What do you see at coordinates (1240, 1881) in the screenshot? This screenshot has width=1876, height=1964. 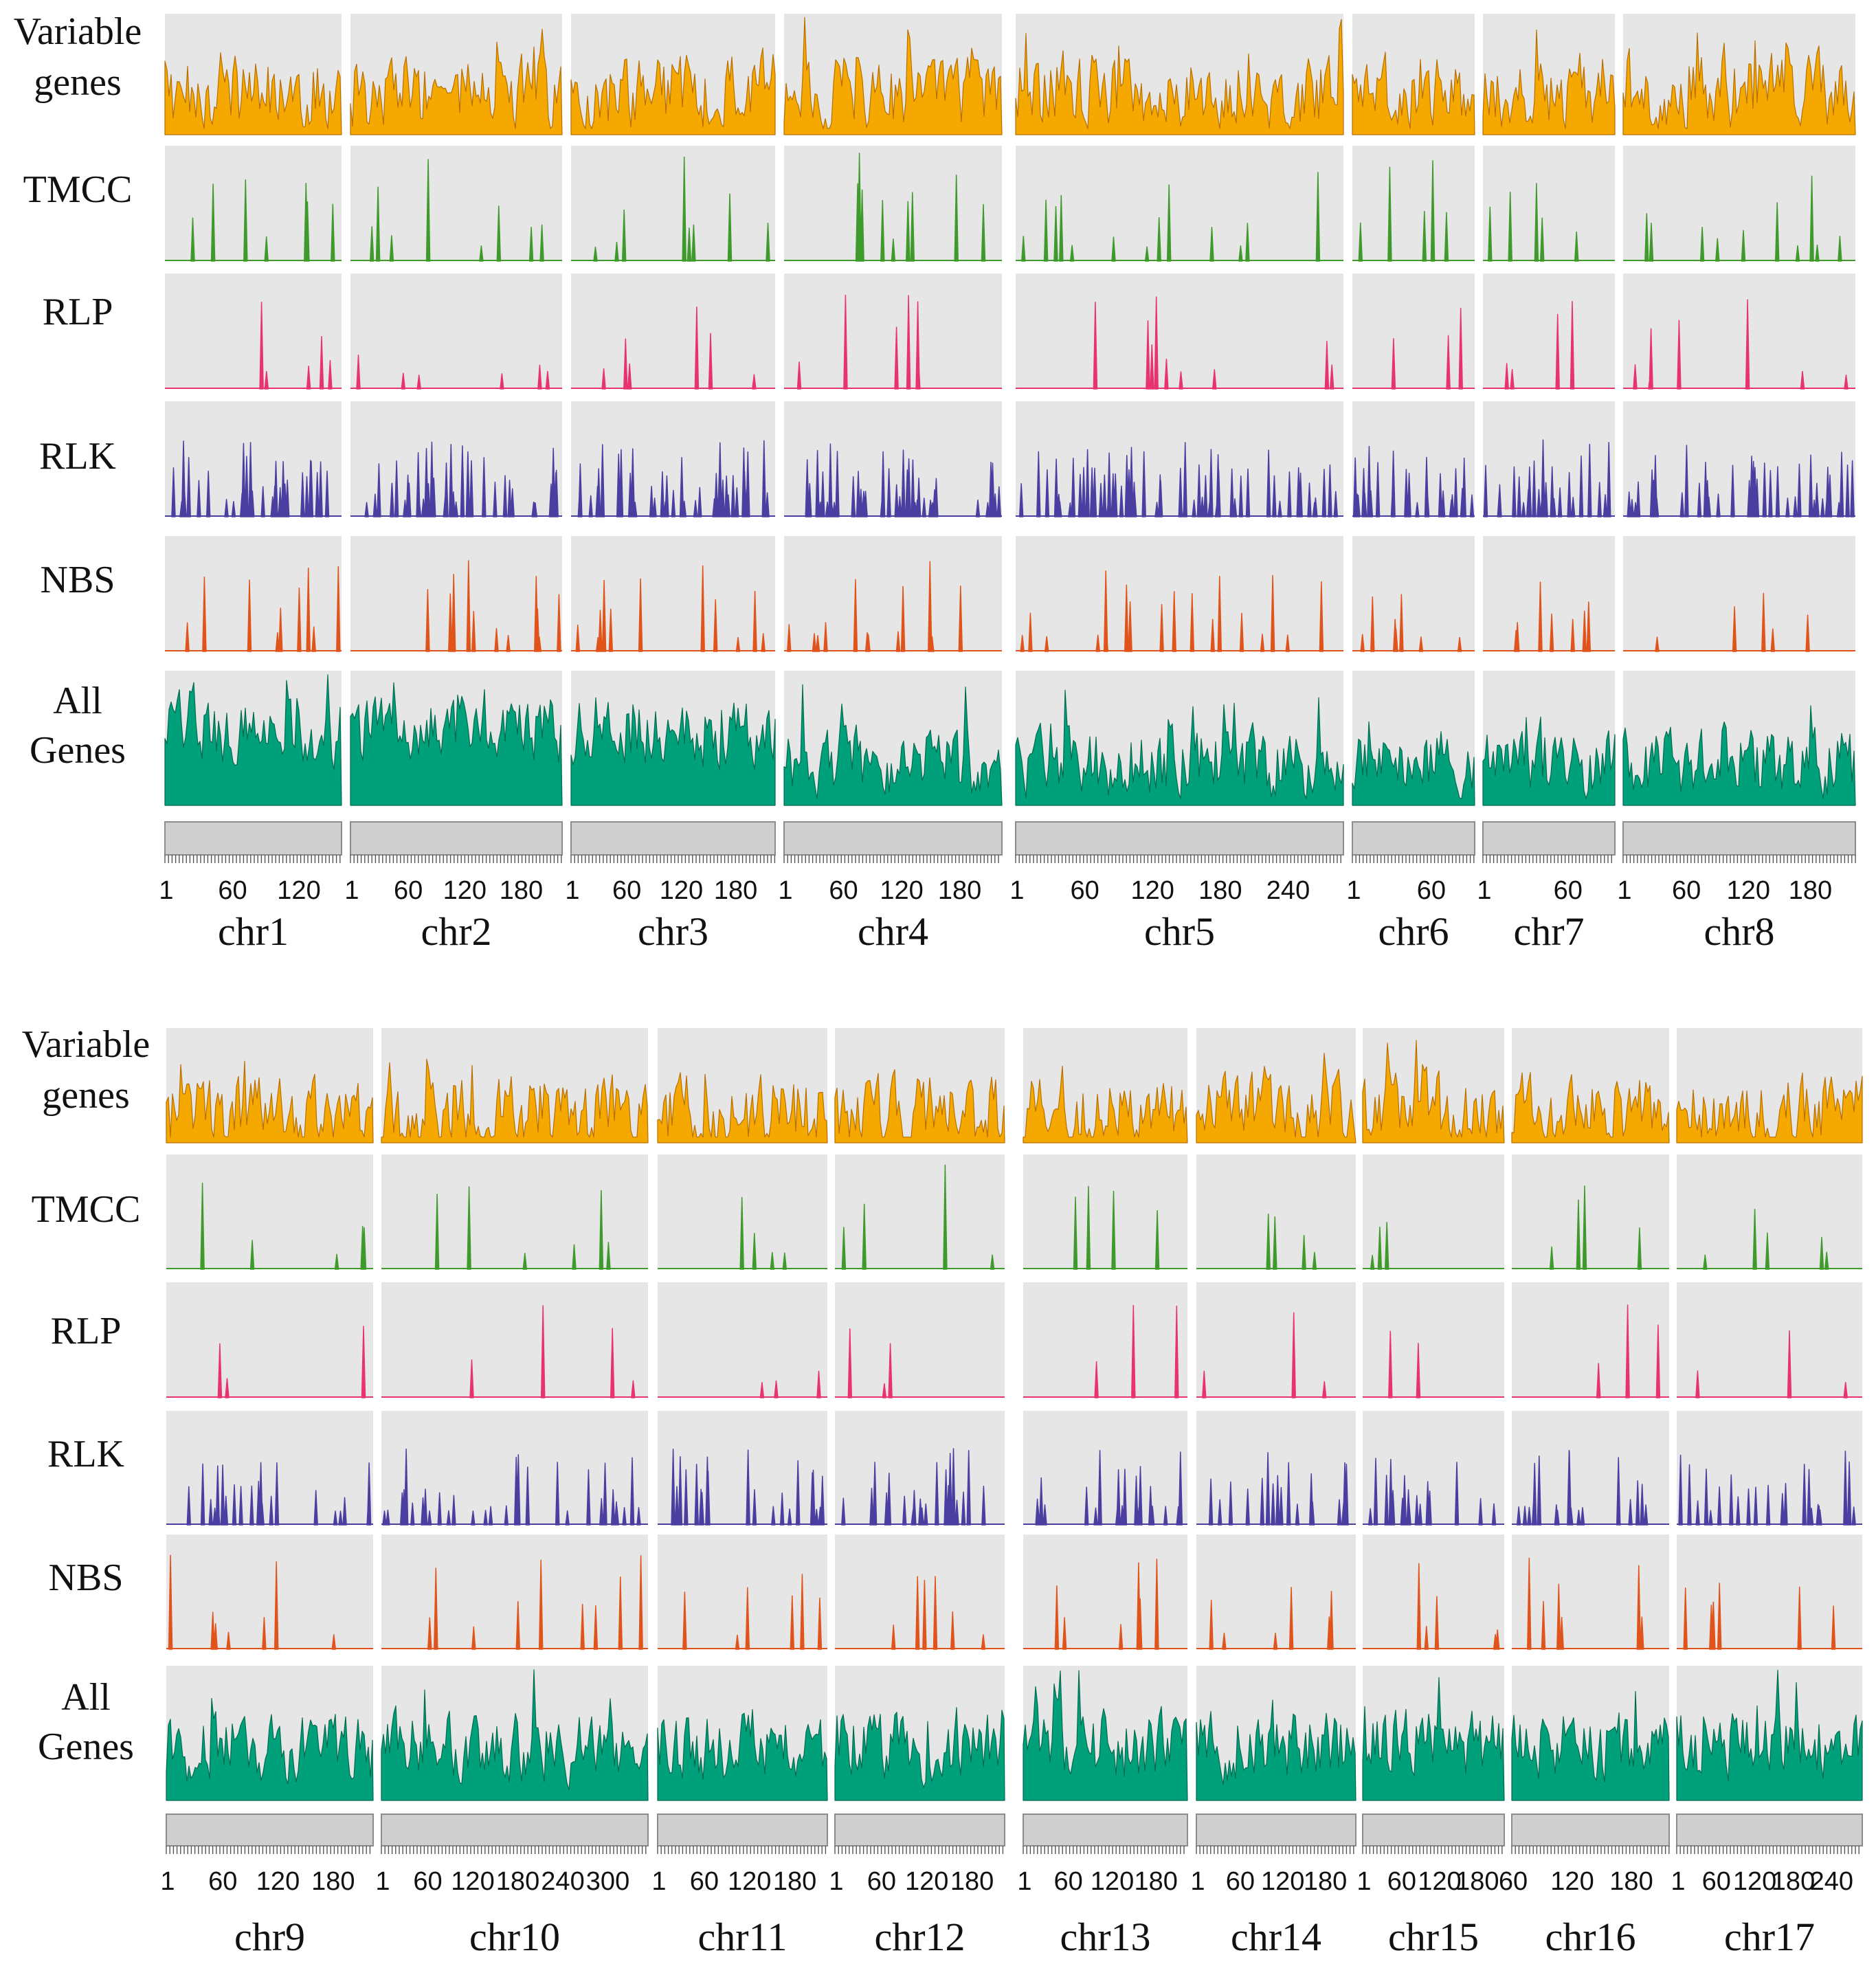 I see `tick-label-chr14: 60` at bounding box center [1240, 1881].